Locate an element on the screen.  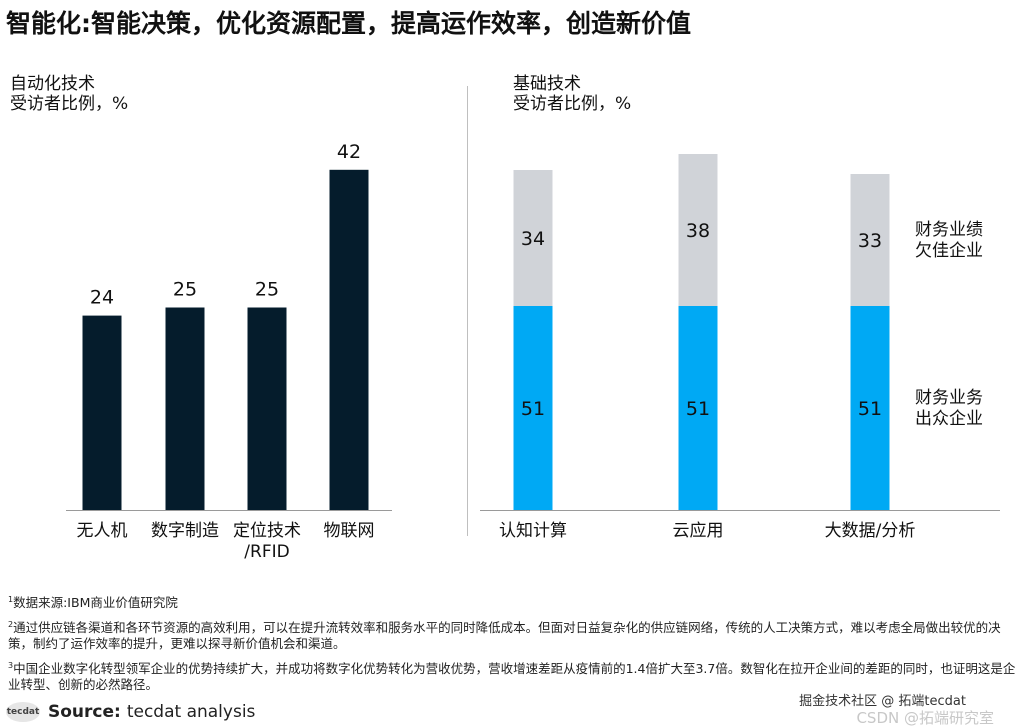
right-chart-heading: 基础技术 受访者比例，% is located at coordinates (572, 94).